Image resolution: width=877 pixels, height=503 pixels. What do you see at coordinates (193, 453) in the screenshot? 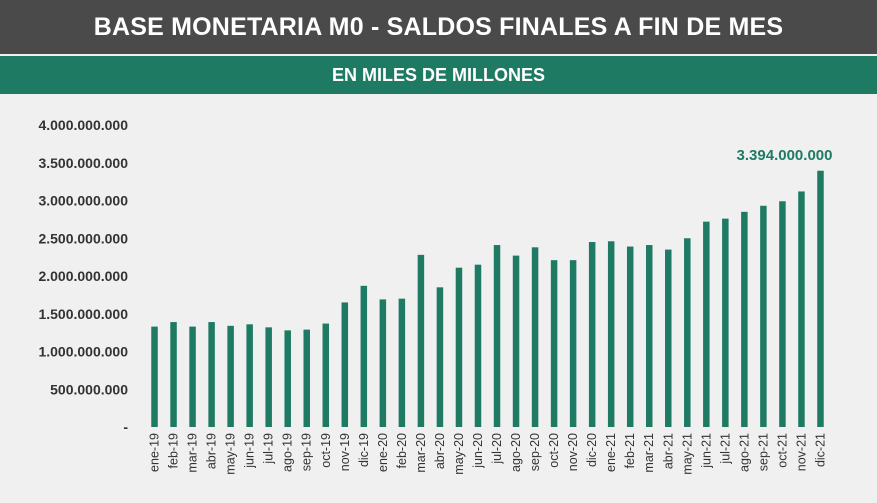
I see `x-tick-label: mar-19` at bounding box center [193, 453].